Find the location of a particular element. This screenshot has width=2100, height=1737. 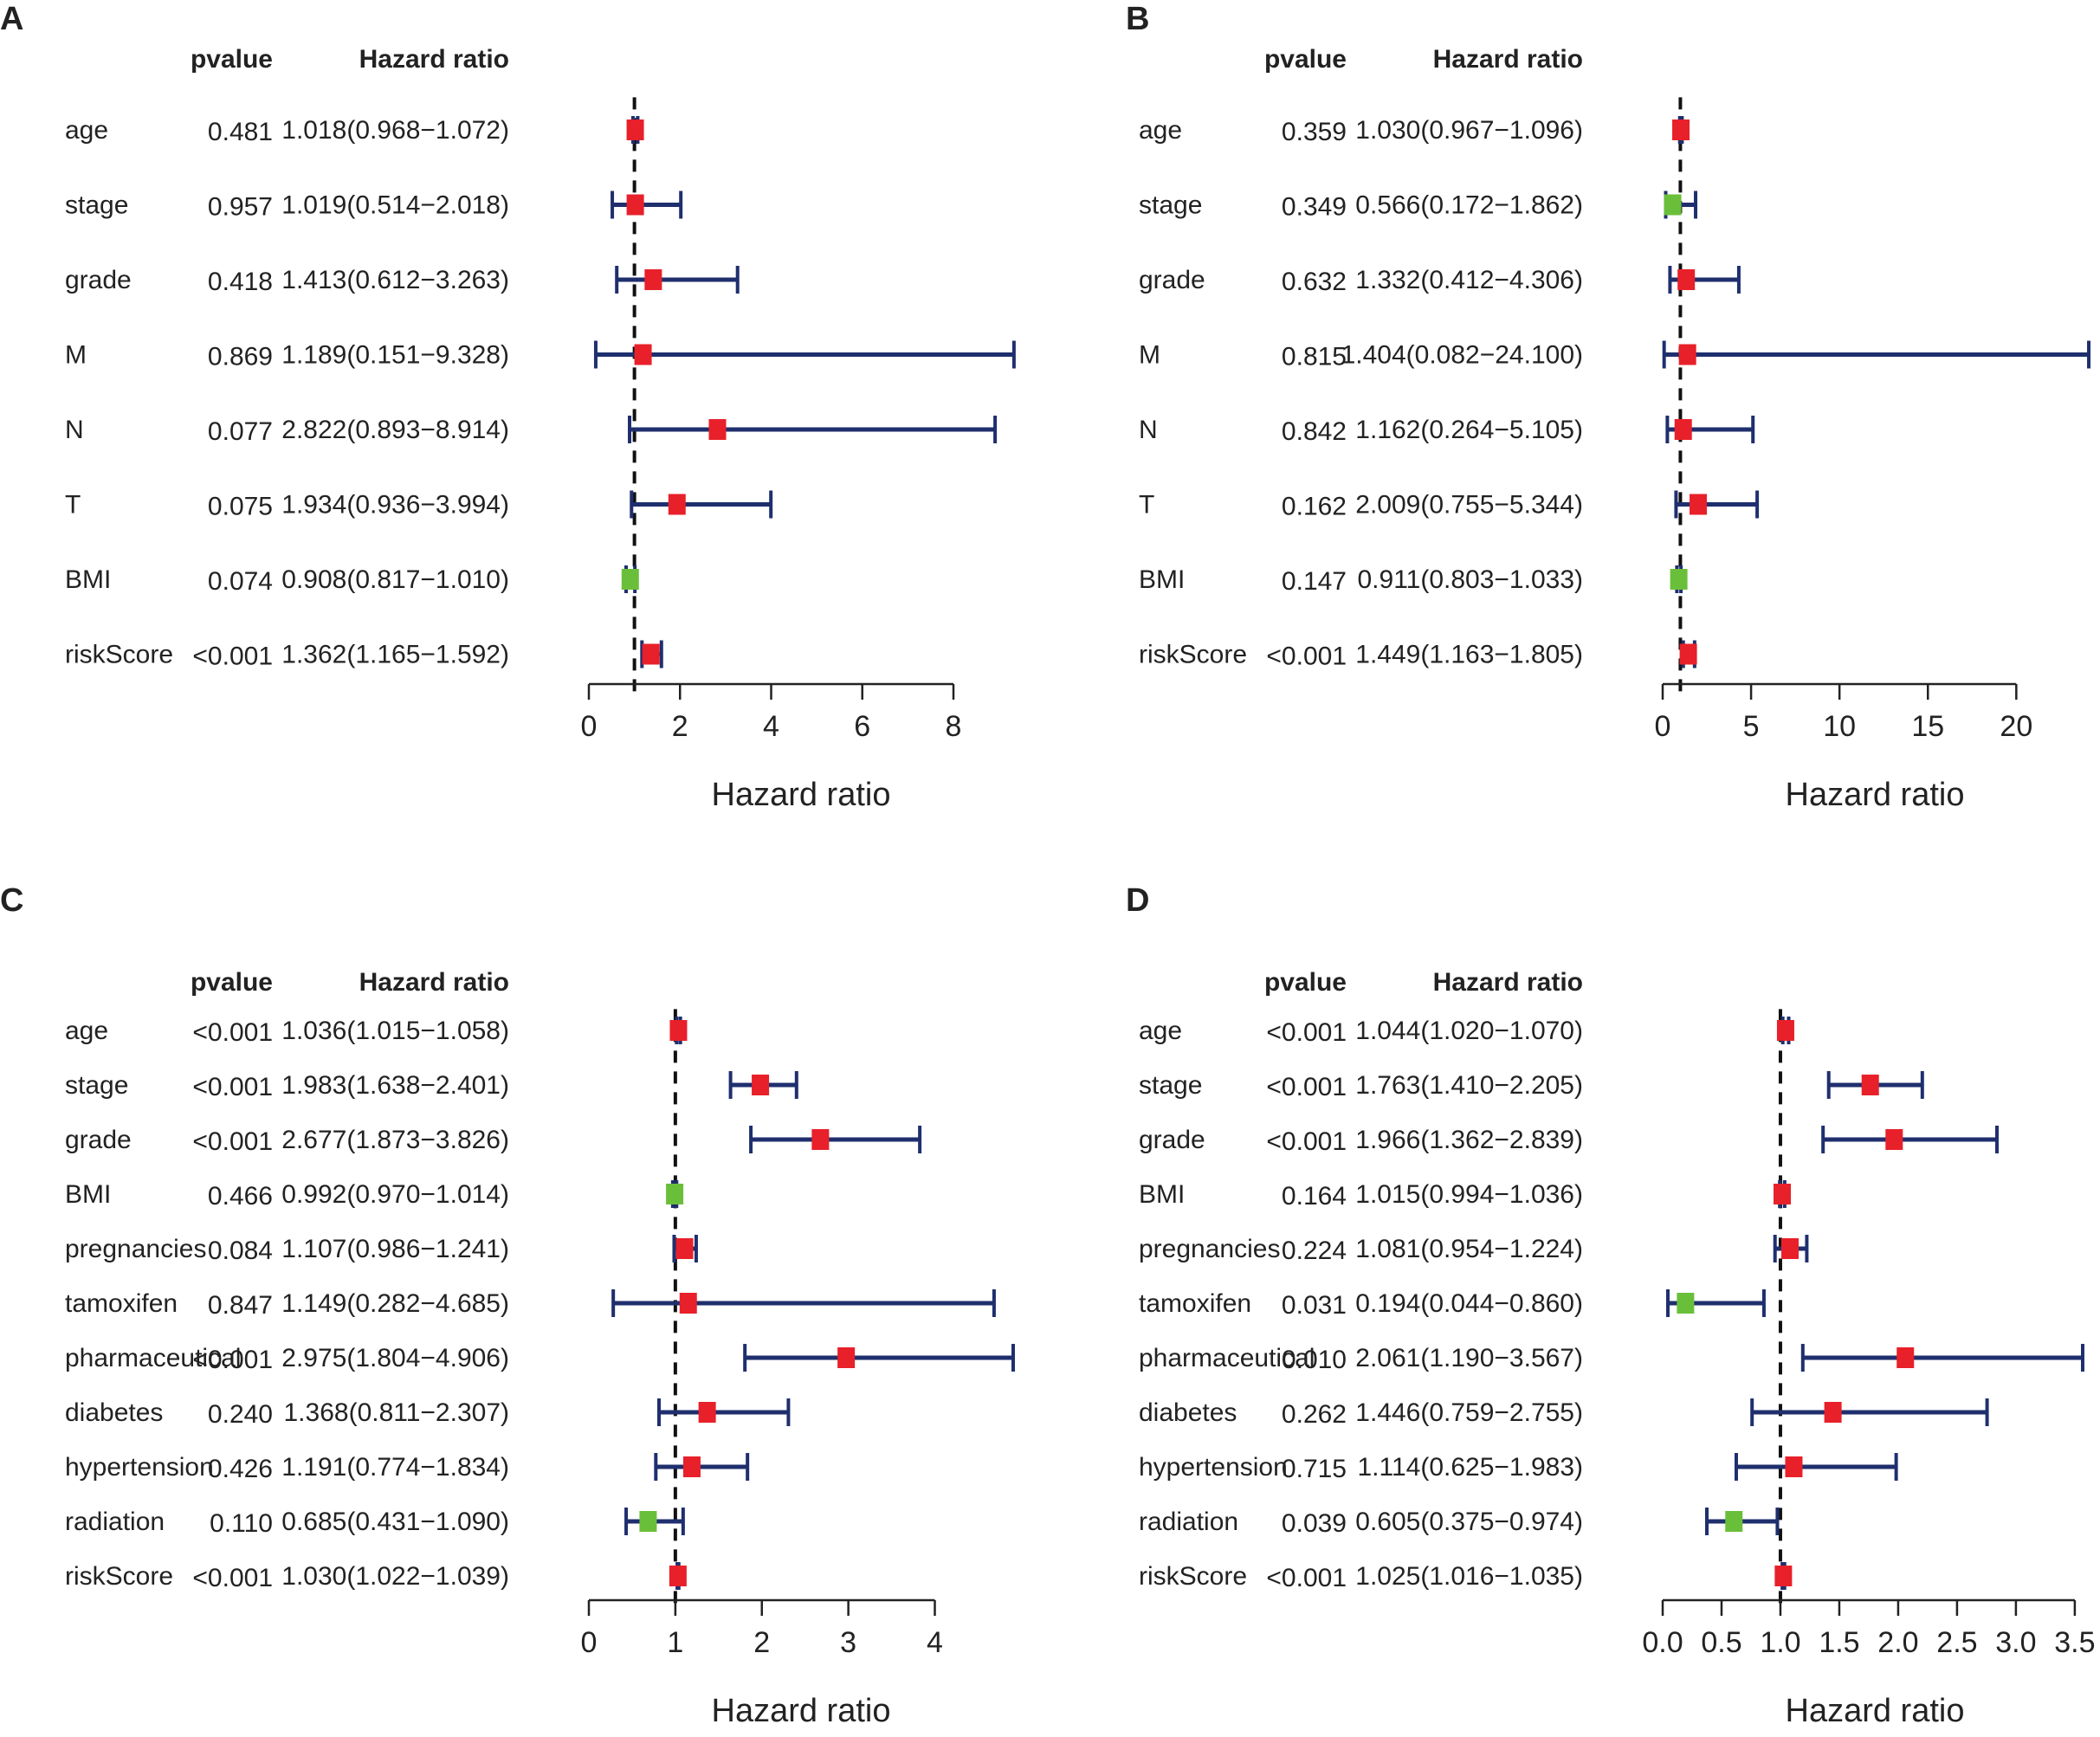

x-tick-label: 4 is located at coordinates (771, 726).